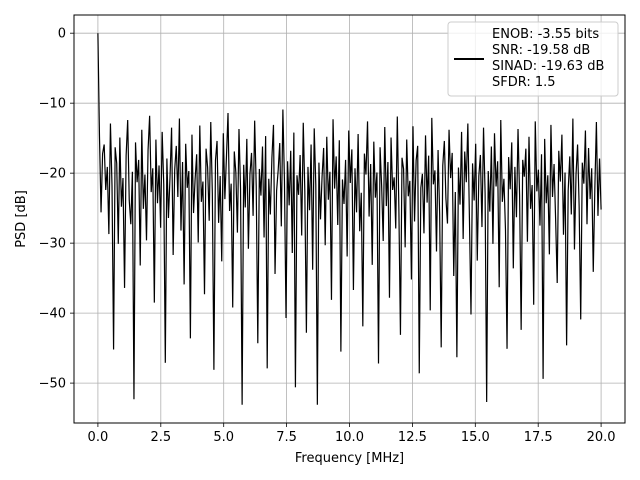  What do you see at coordinates (538, 437) in the screenshot?
I see `x-tick-label: 17.5` at bounding box center [538, 437].